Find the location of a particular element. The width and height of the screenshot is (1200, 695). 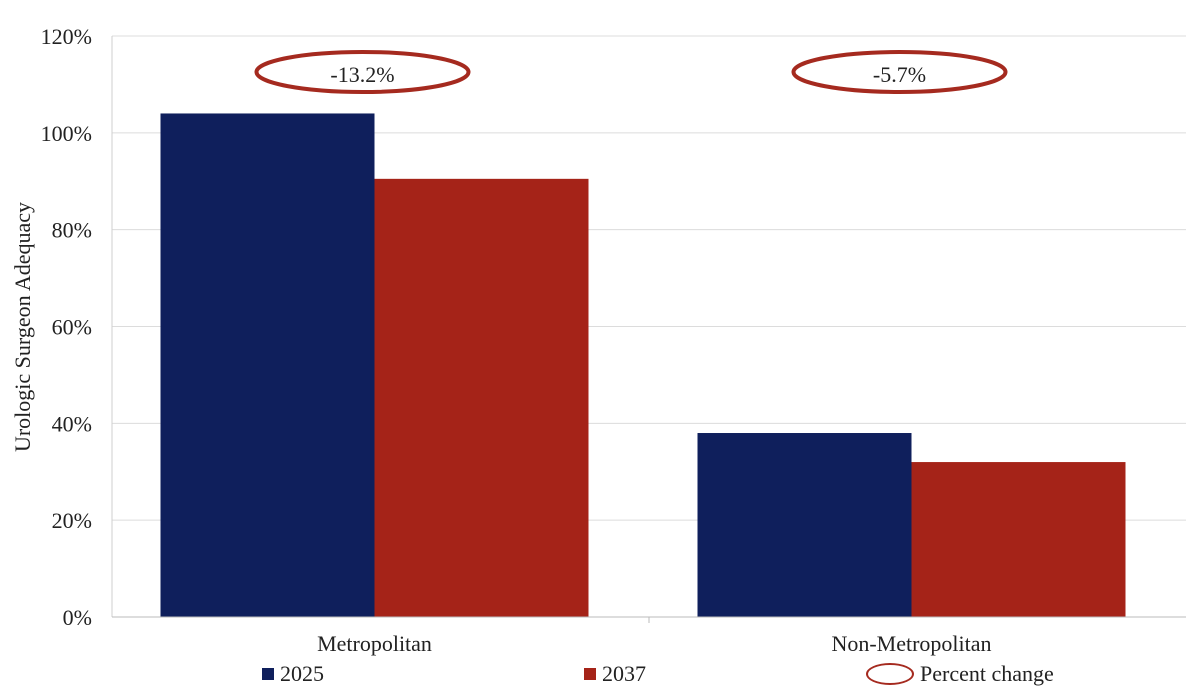

bar-2025-non-metropolitan is located at coordinates (804, 525).